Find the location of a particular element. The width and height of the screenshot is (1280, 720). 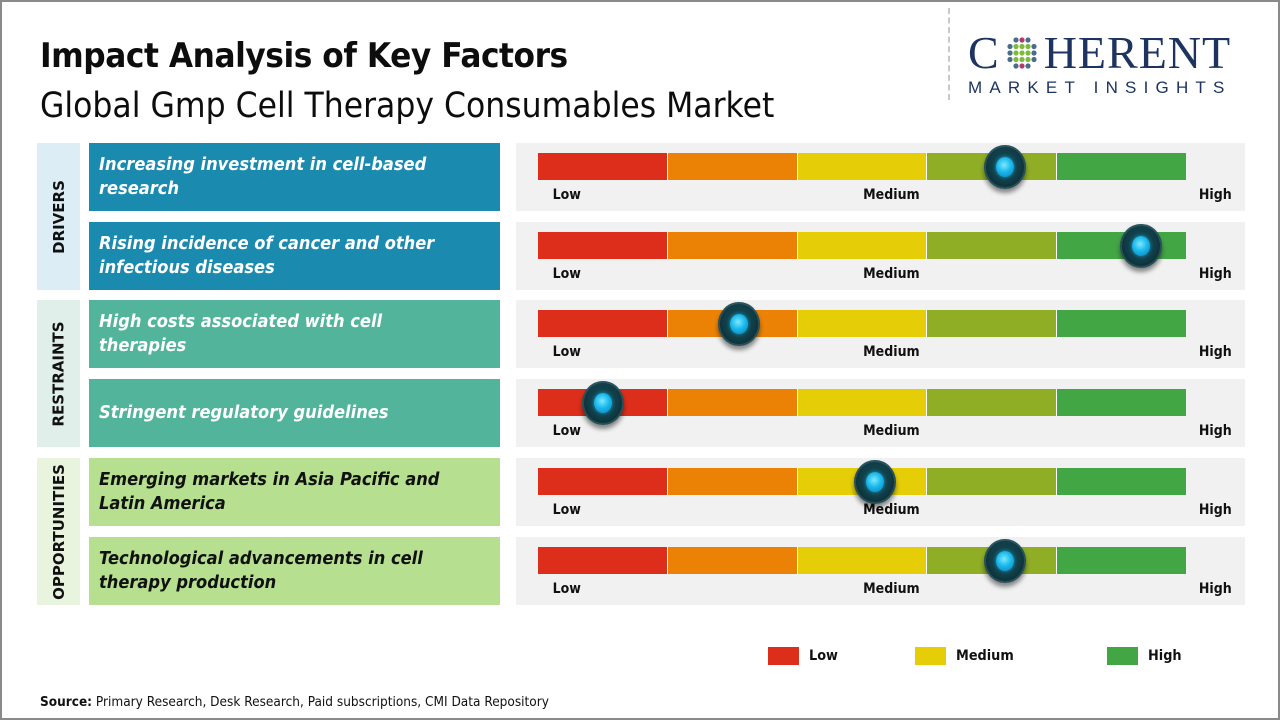

logo-letters-herent: HERENT is located at coordinates (1137, 52).